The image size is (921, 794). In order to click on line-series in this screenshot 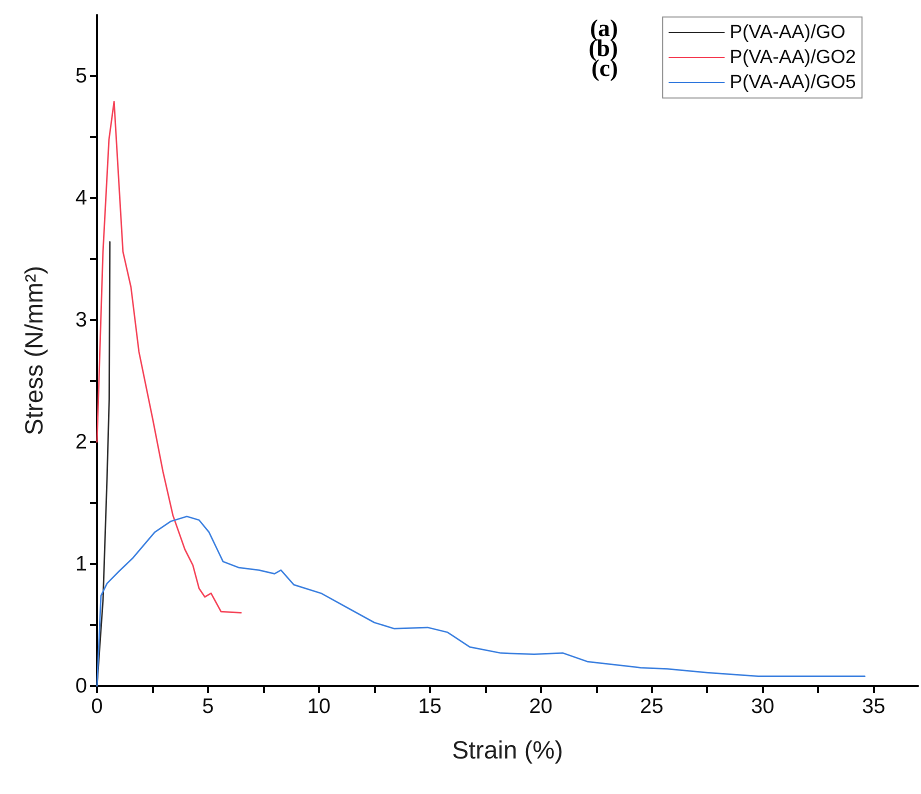, I will do `click(169, 357)`.